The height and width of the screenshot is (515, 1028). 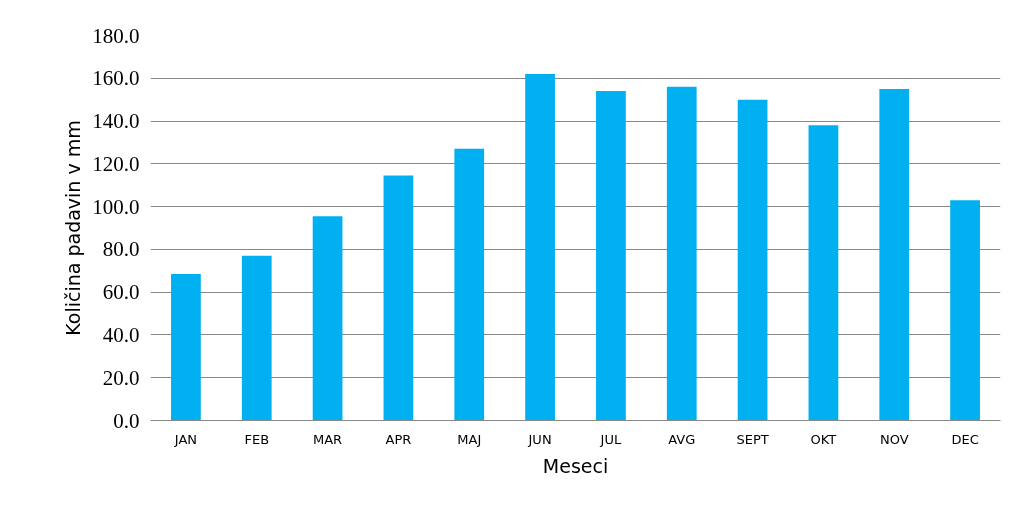 What do you see at coordinates (116, 121) in the screenshot?
I see `y-tick-label: 140.0` at bounding box center [116, 121].